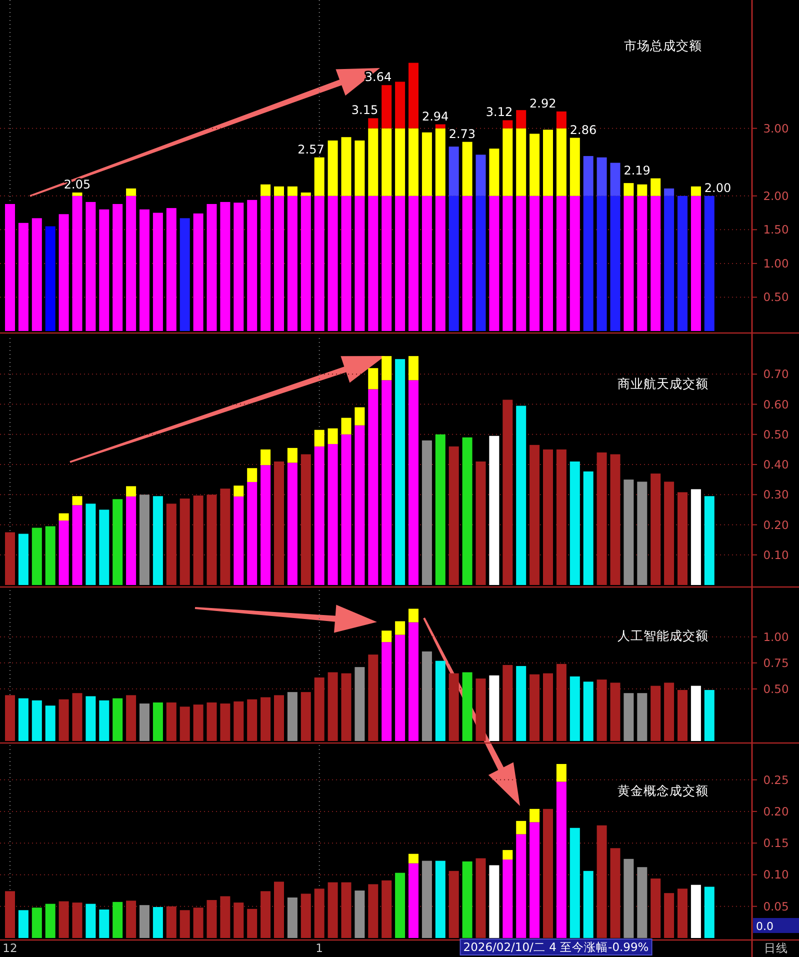  I want to click on total-label: 2.73, so click(462, 133).